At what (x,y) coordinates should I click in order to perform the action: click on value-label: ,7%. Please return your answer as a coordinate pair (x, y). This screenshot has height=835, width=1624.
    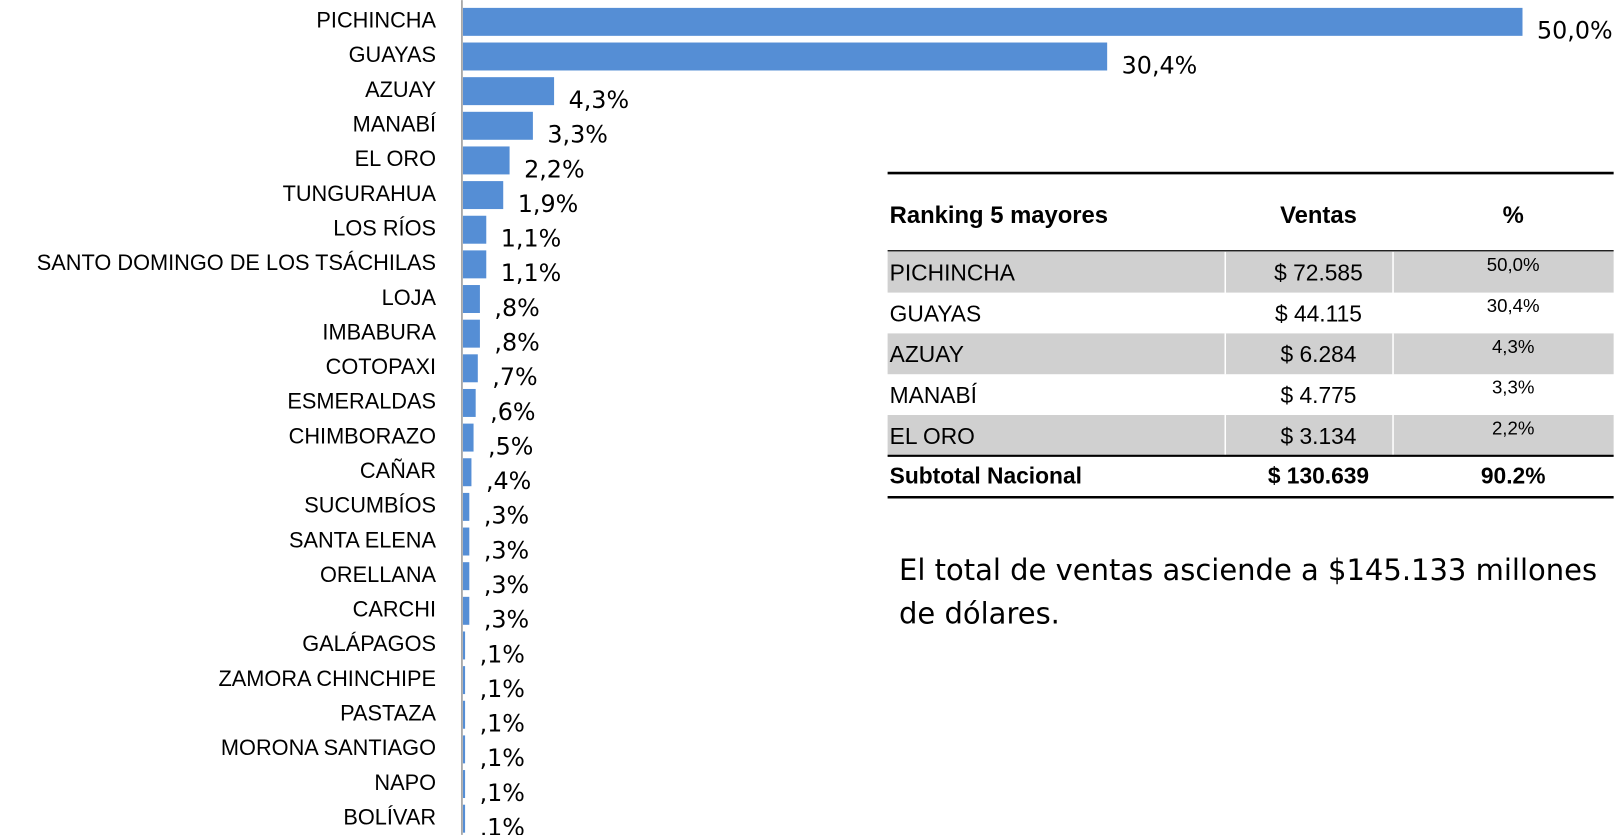
    Looking at the image, I should click on (514, 377).